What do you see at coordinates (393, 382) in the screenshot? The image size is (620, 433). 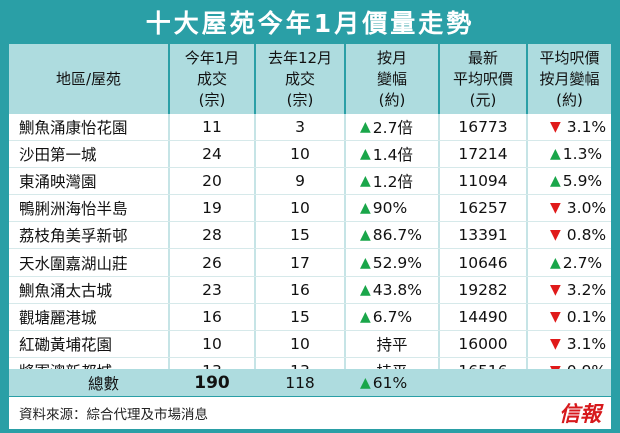 I see `total-change: ▲ 61%` at bounding box center [393, 382].